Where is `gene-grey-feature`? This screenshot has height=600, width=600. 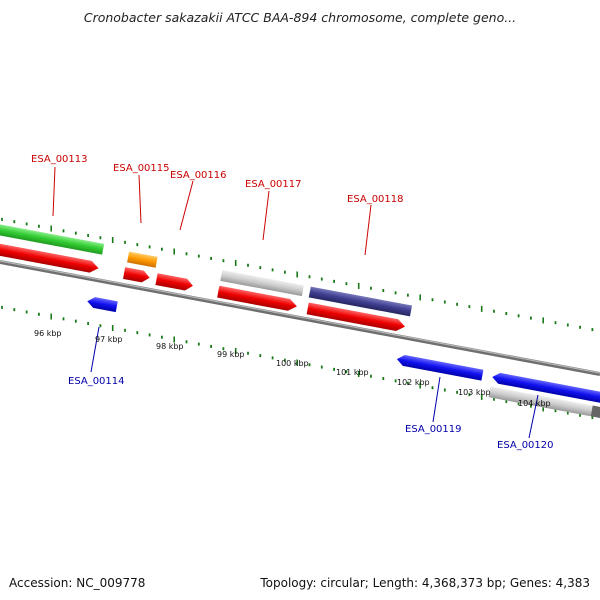
gene-grey-feature is located at coordinates (262, 283).